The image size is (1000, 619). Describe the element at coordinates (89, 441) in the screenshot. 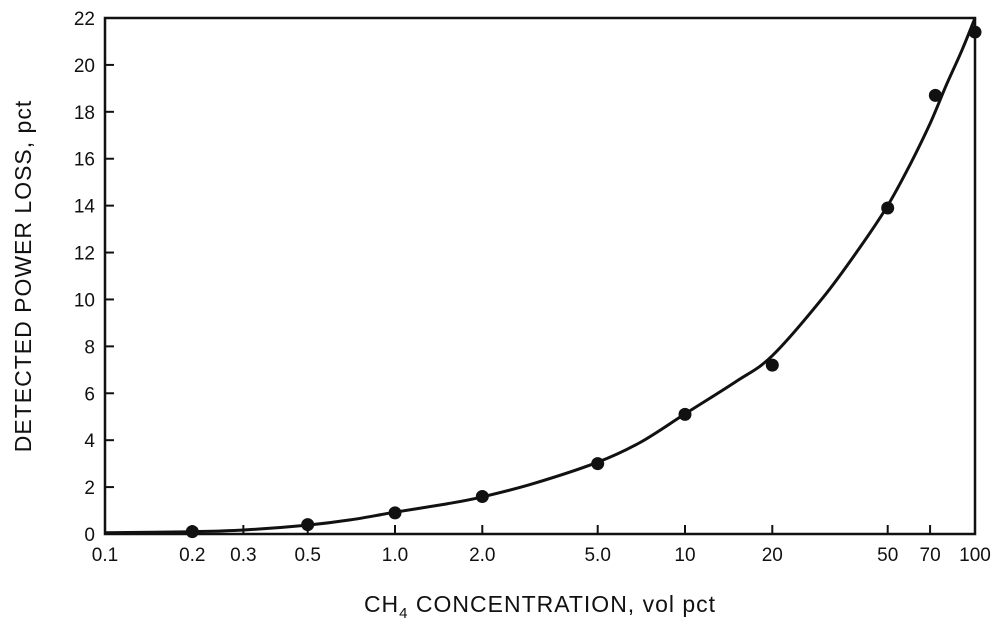

I see `y-tick-label: 4` at that location.